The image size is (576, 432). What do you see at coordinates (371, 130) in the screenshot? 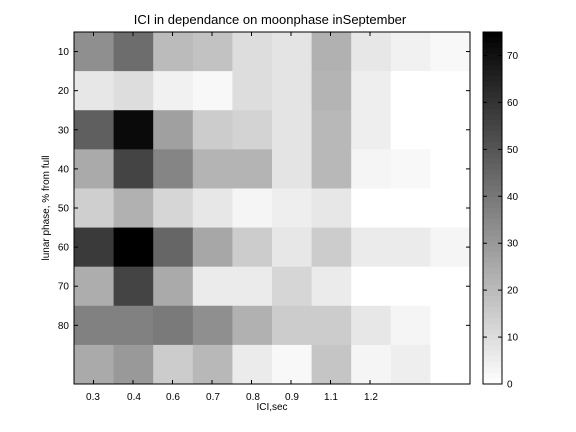
I see `heatmap-cell-r2-c7` at bounding box center [371, 130].